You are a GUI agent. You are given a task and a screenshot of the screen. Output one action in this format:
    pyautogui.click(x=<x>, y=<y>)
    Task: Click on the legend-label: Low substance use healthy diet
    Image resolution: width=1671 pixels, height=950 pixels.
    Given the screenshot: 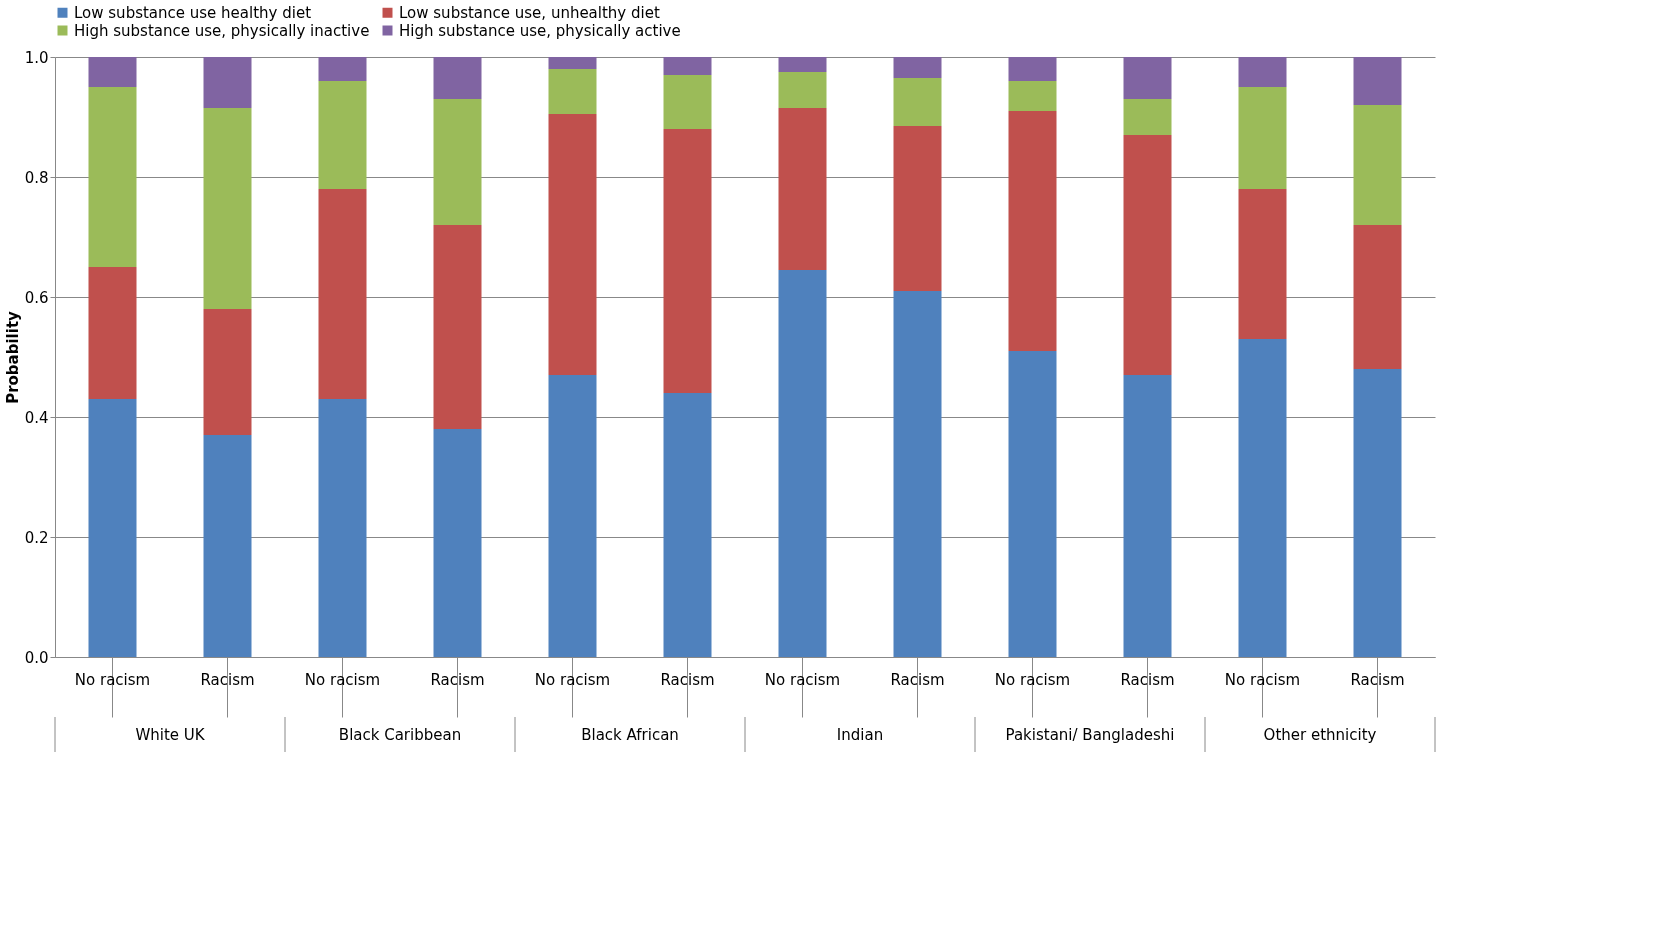 What is the action you would take?
    pyautogui.click(x=193, y=12)
    